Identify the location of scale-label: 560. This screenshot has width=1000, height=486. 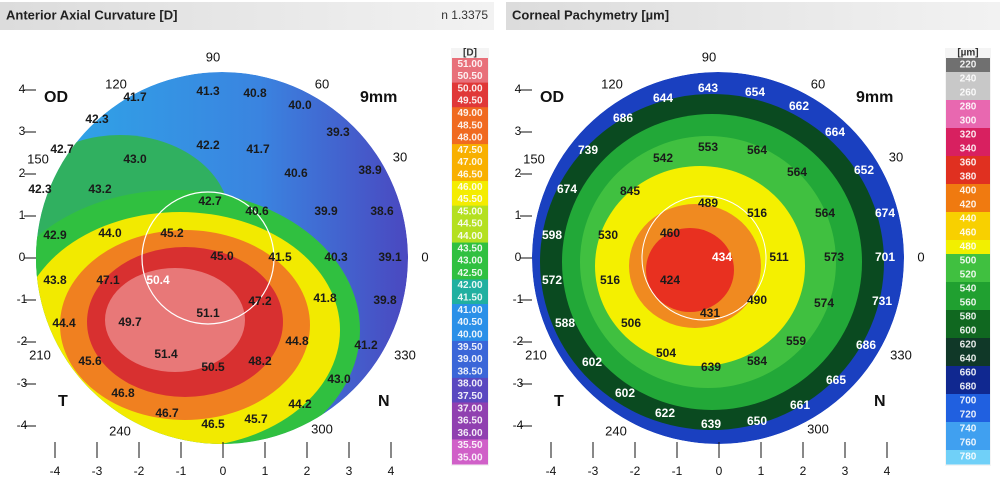
(968, 303).